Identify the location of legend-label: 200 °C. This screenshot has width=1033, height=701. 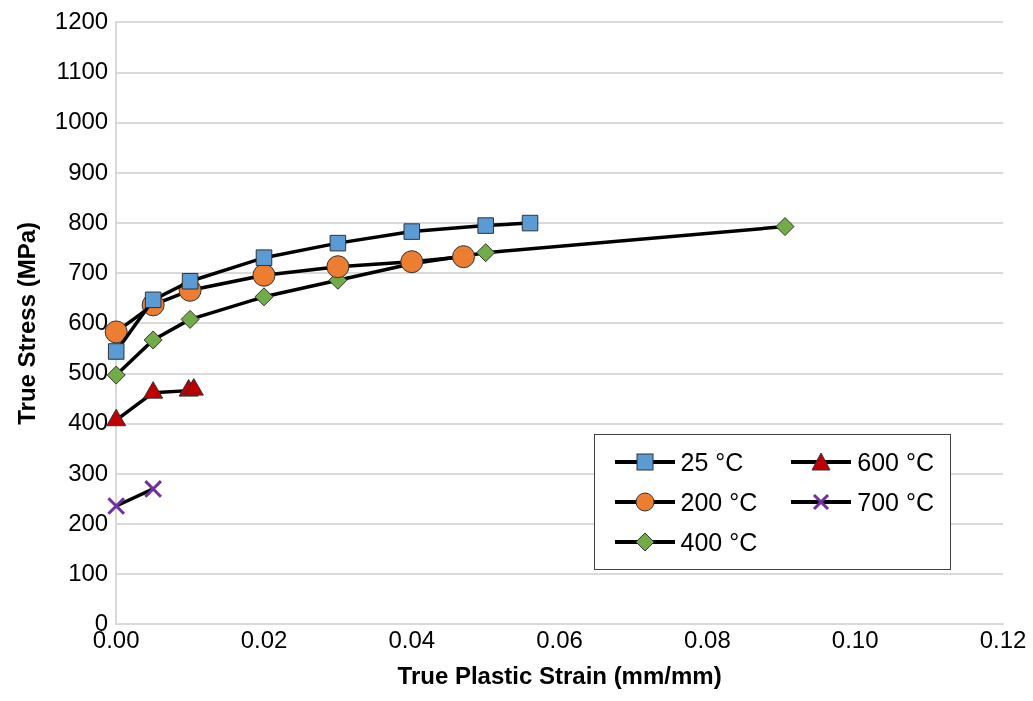
(719, 502).